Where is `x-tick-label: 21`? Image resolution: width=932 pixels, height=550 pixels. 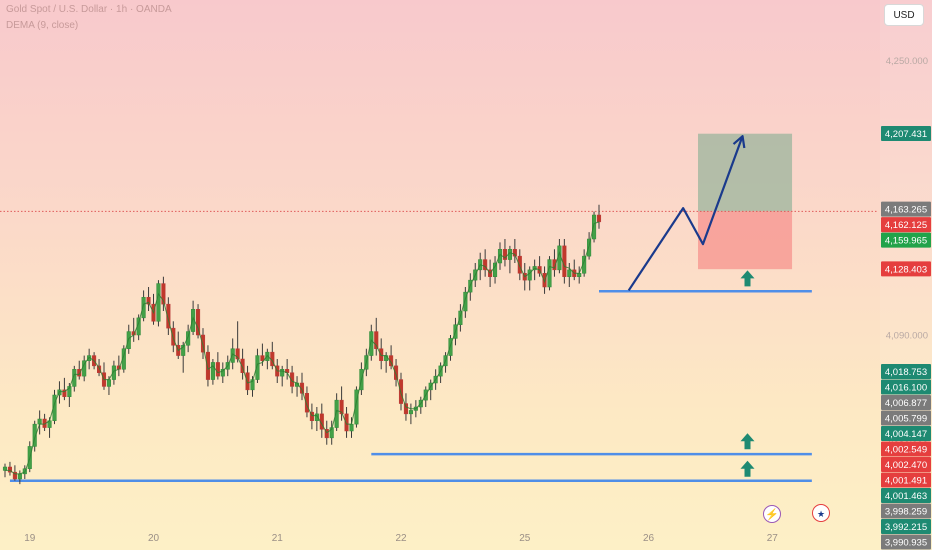
x-tick-label: 21 is located at coordinates (278, 538).